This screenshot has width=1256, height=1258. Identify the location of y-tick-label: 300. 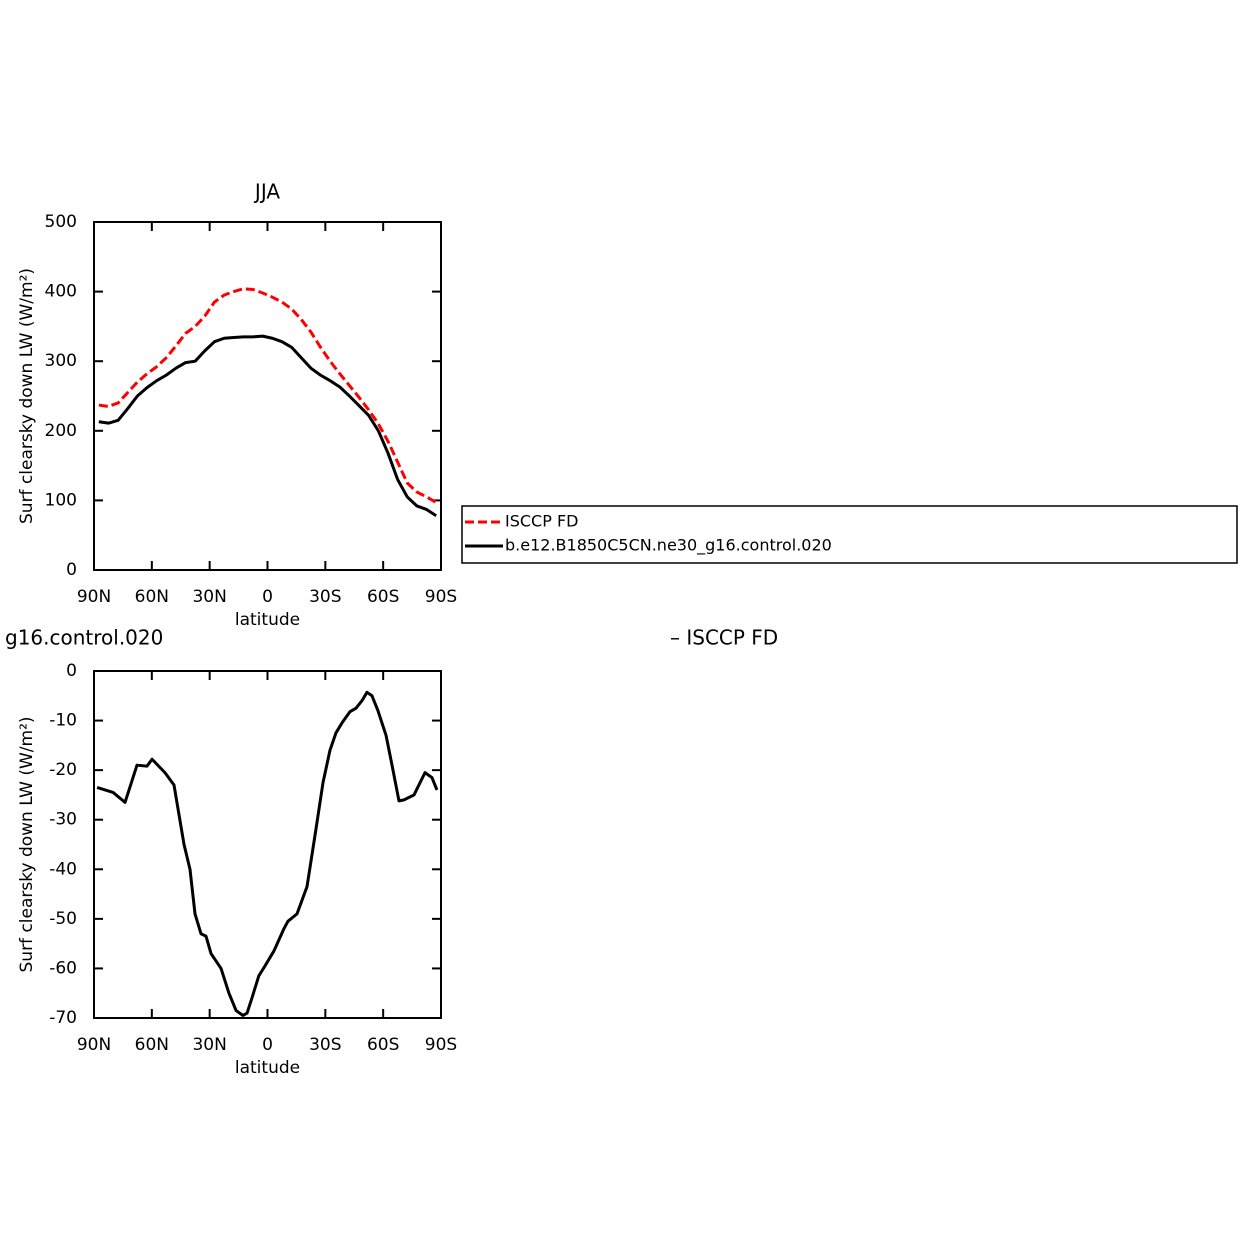
(61, 361).